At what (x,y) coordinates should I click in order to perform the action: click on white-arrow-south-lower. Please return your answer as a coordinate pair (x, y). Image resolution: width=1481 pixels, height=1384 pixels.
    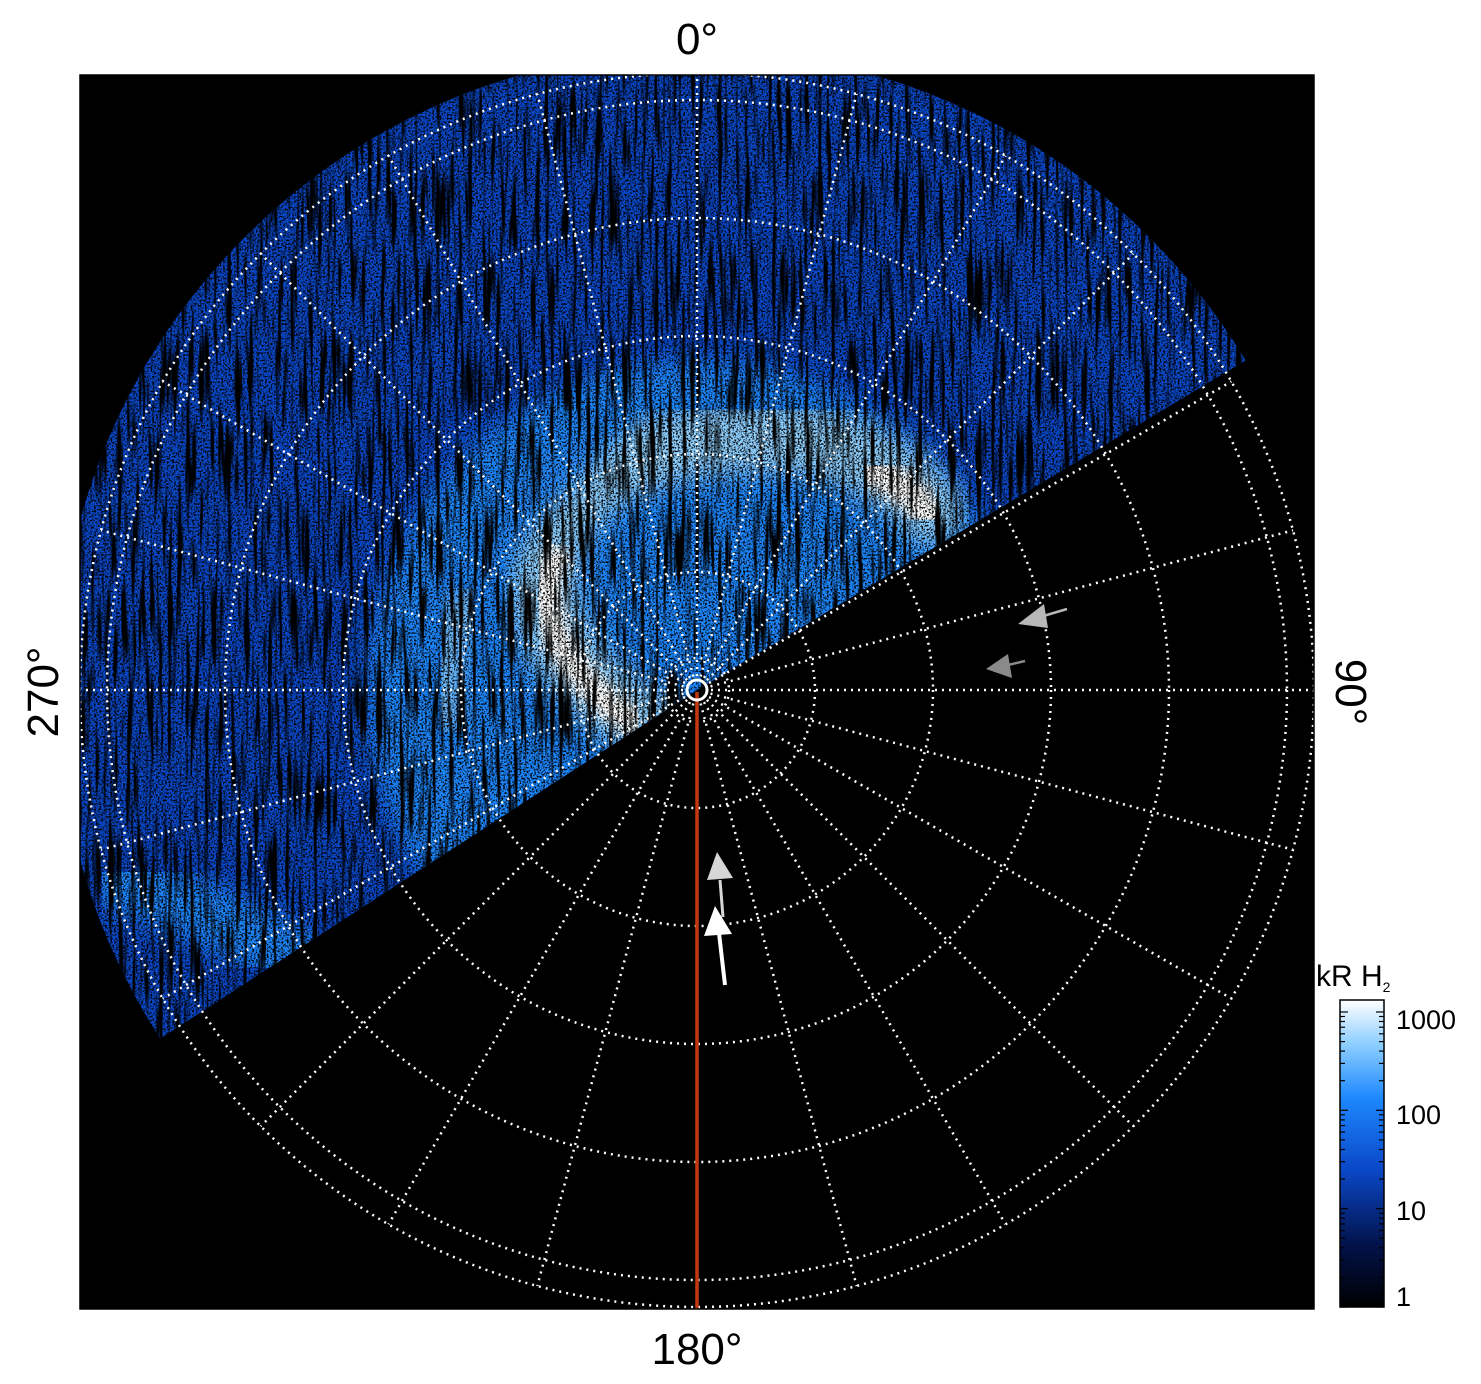
    Looking at the image, I should click on (718, 946).